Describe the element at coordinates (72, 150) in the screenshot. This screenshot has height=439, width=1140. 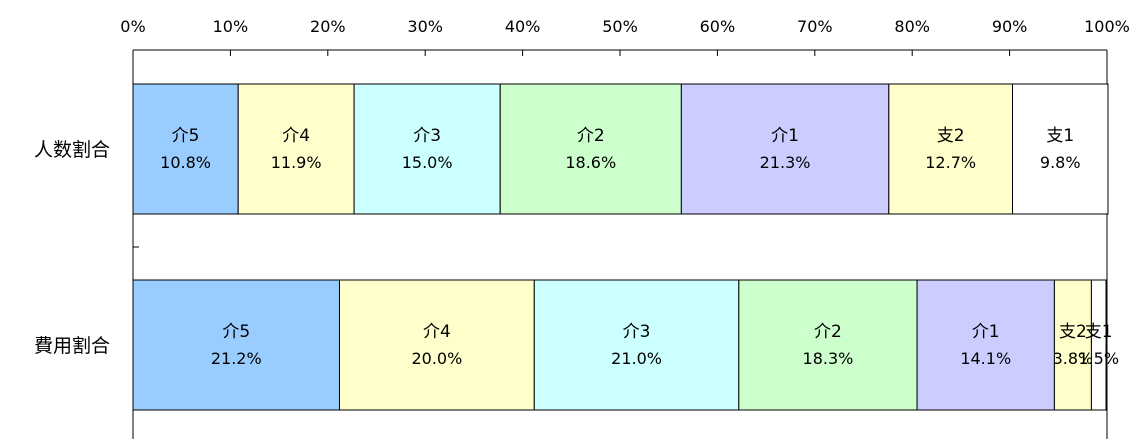
I see `category-label: 人数割合` at that location.